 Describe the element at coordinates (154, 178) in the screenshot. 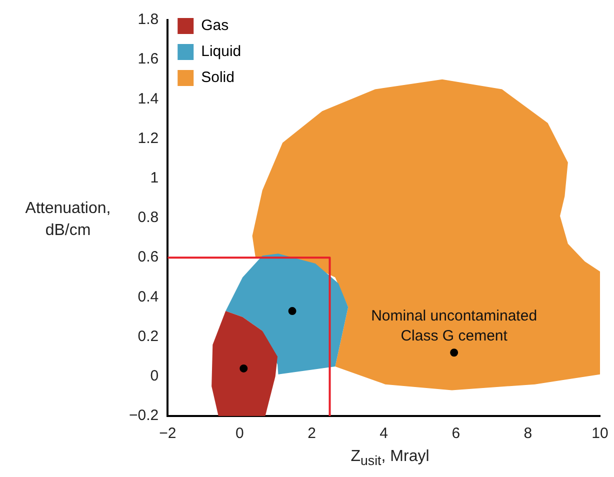

I see `y-tick-label: 1` at that location.